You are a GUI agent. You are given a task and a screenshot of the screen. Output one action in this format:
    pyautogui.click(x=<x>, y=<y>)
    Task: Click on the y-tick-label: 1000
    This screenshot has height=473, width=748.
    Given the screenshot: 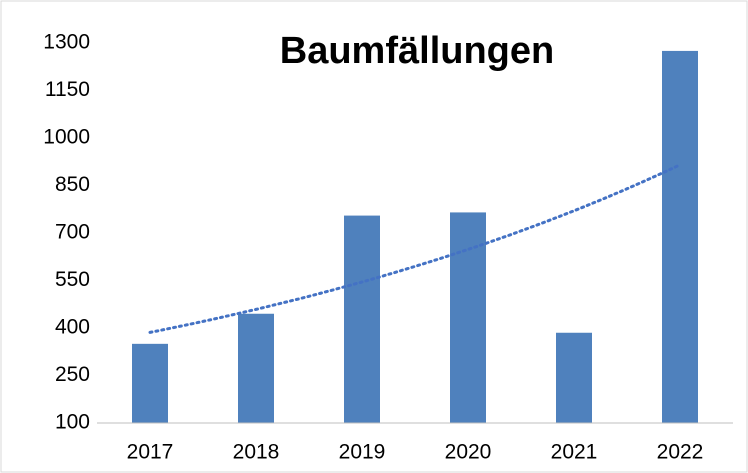 What is the action you would take?
    pyautogui.click(x=66, y=137)
    